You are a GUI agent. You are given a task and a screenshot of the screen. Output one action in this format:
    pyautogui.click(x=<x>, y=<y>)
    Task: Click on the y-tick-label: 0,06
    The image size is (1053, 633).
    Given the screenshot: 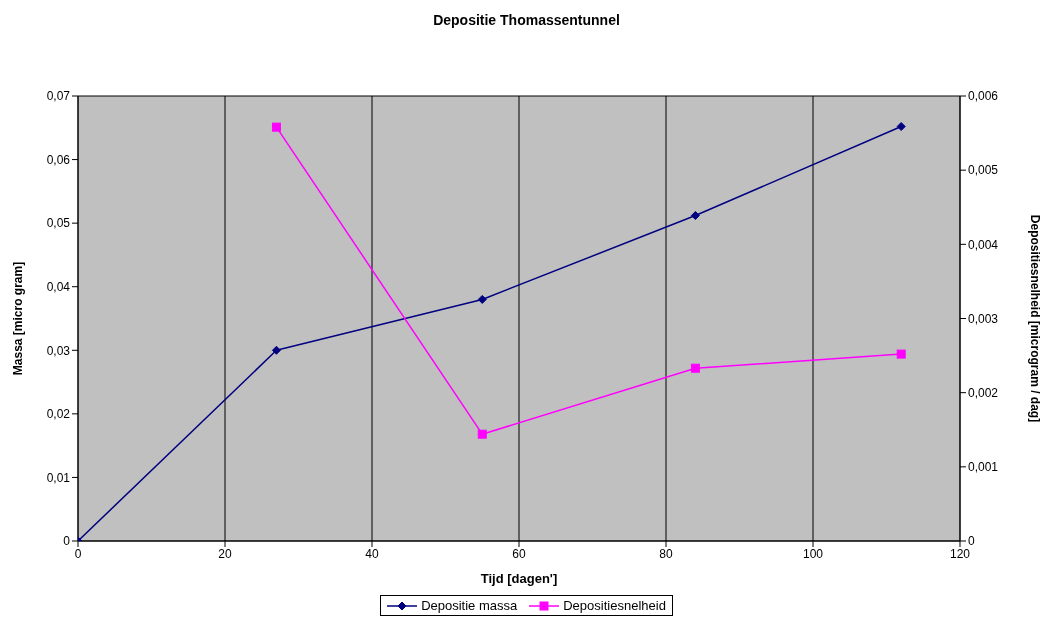 What is the action you would take?
    pyautogui.click(x=58, y=159)
    